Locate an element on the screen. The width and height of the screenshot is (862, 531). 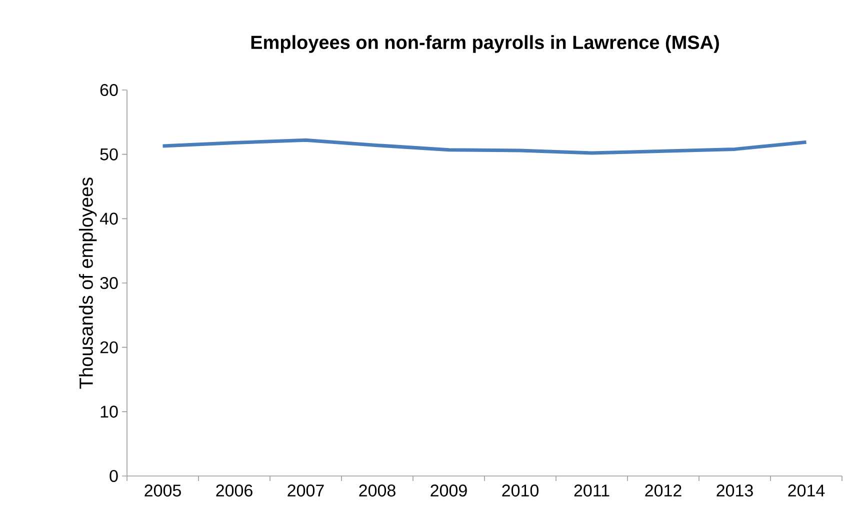
x-tick-label: 2009 is located at coordinates (448, 490).